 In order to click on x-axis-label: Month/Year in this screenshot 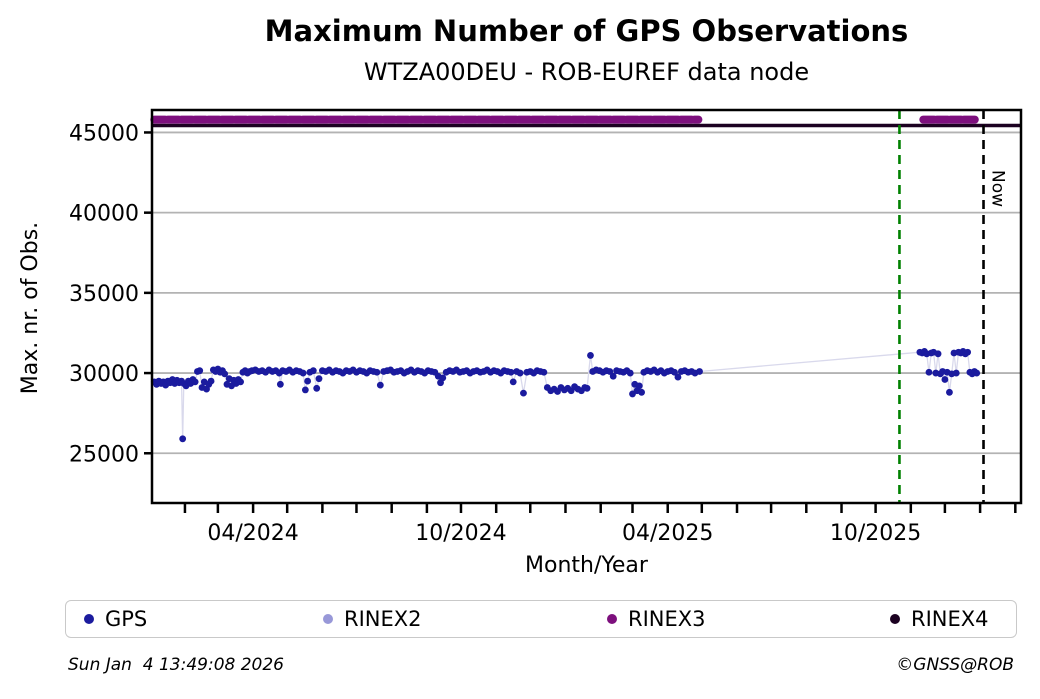, I will do `click(586, 565)`.